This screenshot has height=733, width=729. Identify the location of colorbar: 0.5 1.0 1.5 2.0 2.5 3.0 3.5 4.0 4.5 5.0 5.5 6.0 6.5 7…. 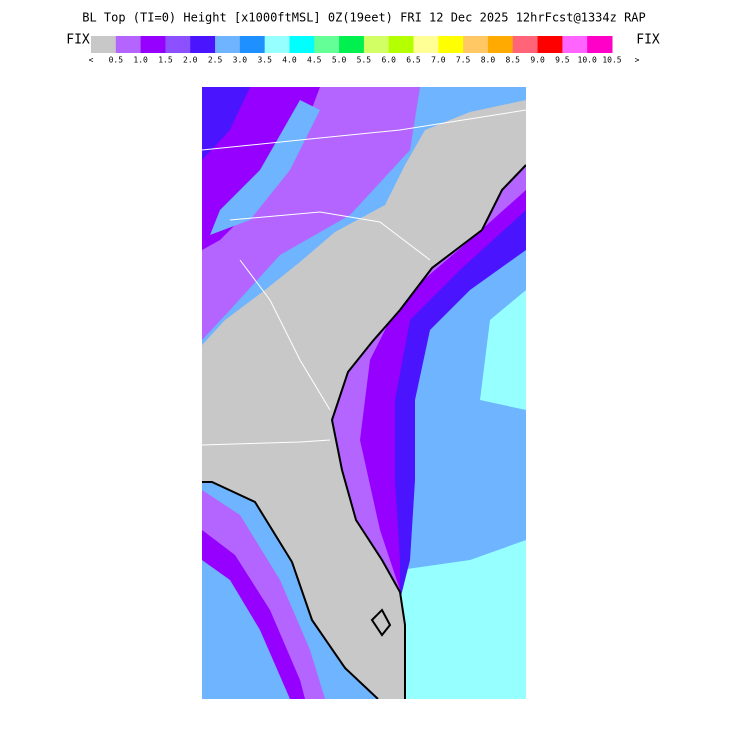
(356, 50).